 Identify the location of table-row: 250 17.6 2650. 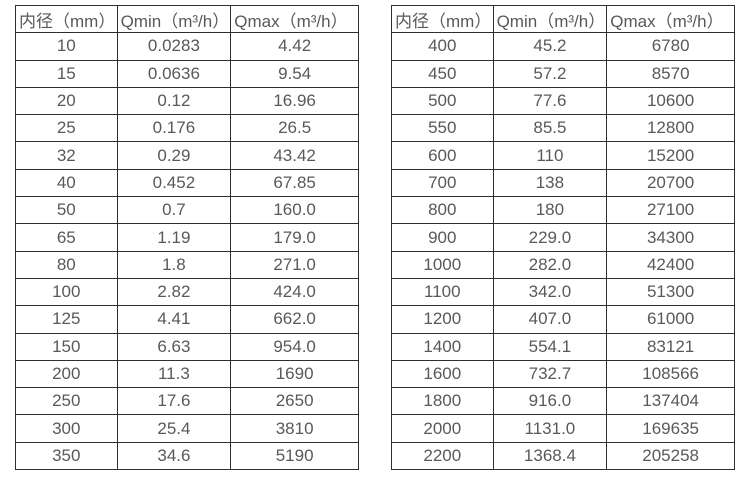
(187, 401).